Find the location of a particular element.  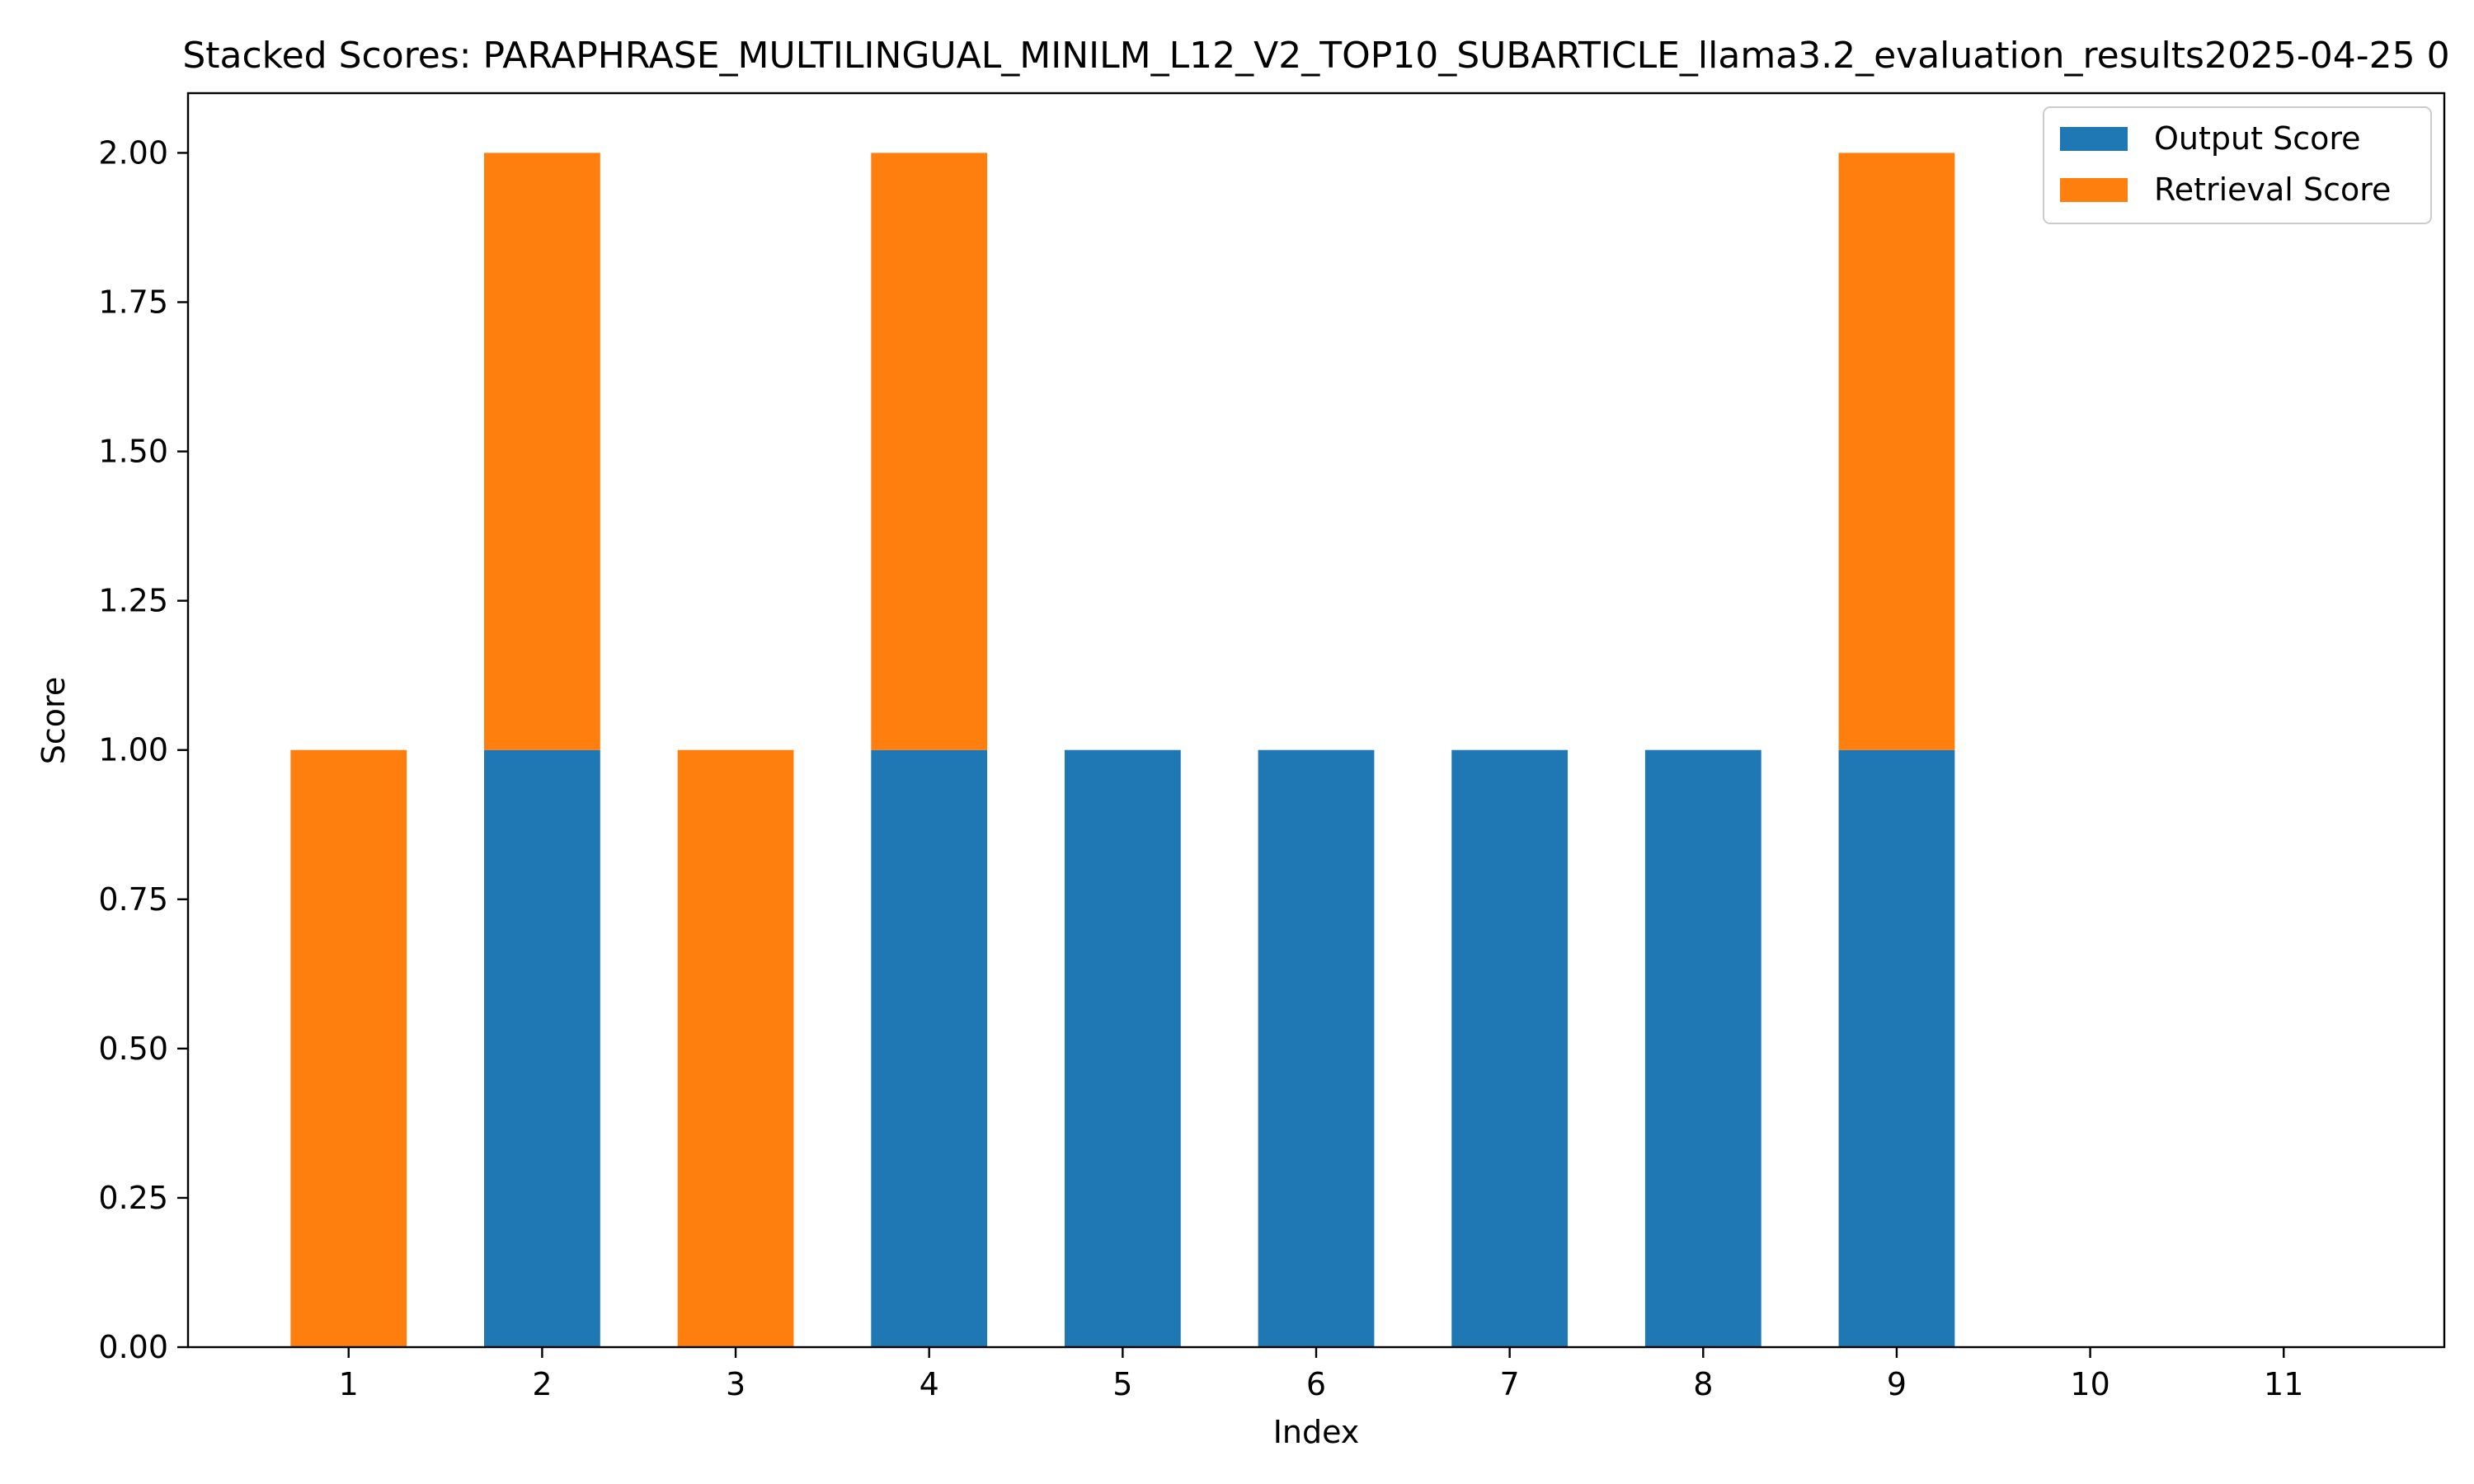

y-tick-label: 1.25 is located at coordinates (133, 601).